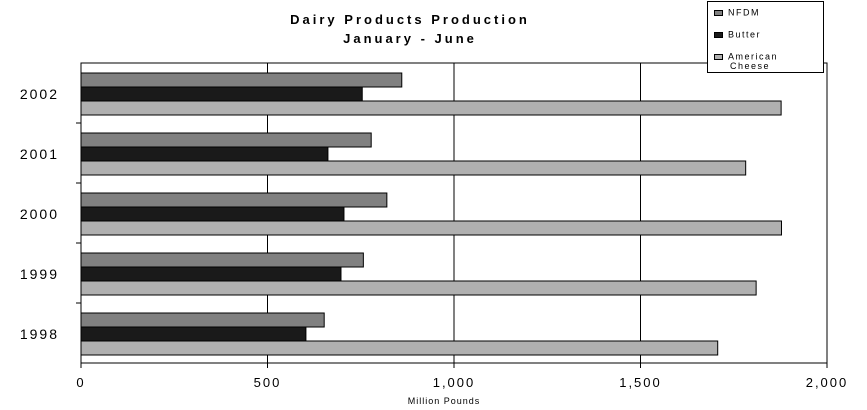  I want to click on legend-label-american-cheese-line2: Cheese, so click(750, 65).